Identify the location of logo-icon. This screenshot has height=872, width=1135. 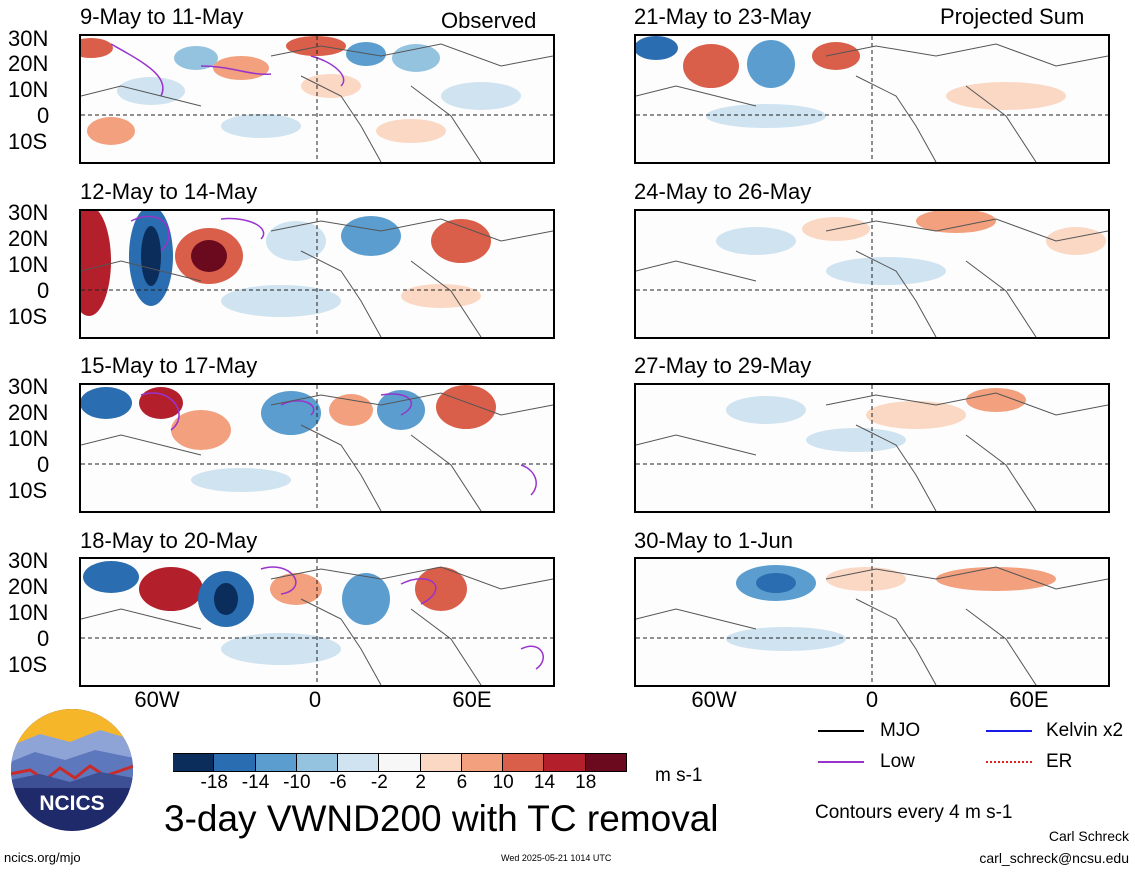
(72, 770).